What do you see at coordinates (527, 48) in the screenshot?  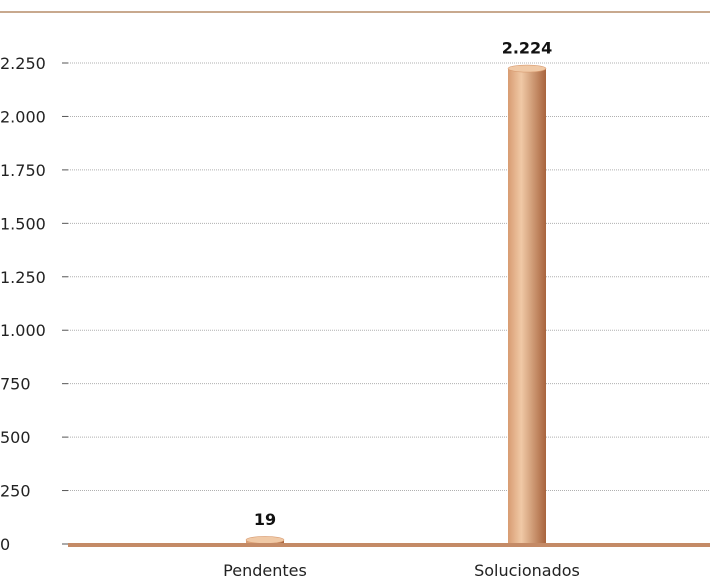 I see `data-label: 2.224` at bounding box center [527, 48].